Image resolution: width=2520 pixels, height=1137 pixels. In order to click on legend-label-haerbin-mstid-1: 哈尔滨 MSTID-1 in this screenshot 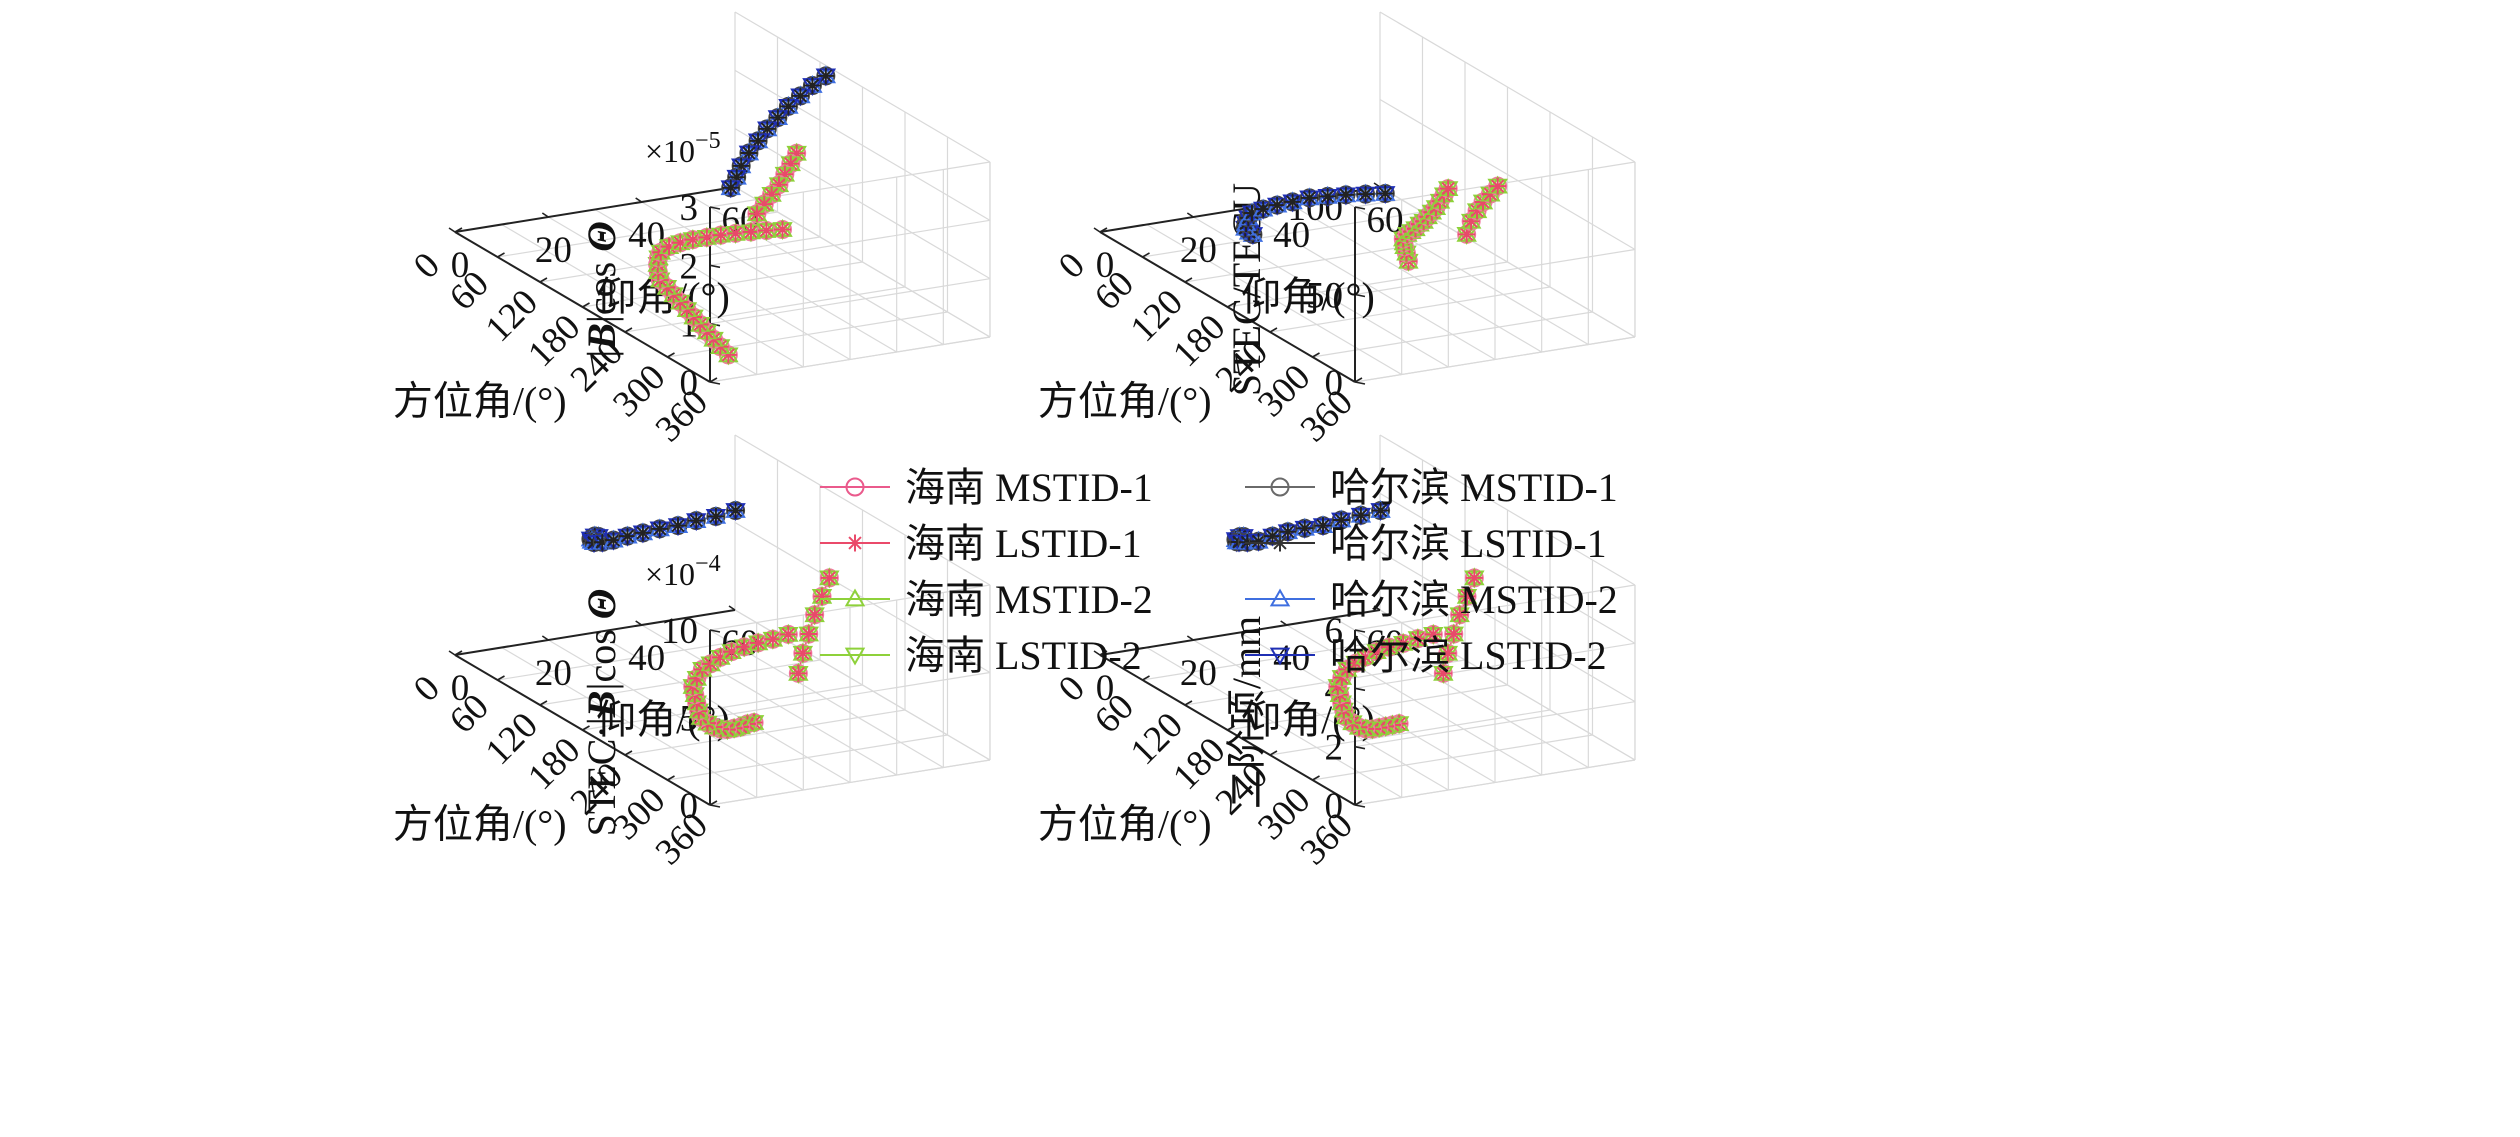, I will do `click(1474, 487)`.